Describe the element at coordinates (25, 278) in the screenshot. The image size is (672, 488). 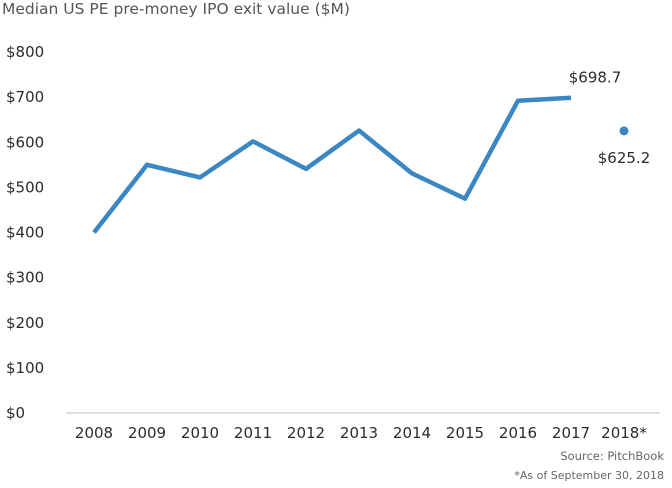
I see `y-tick-label: $300` at that location.